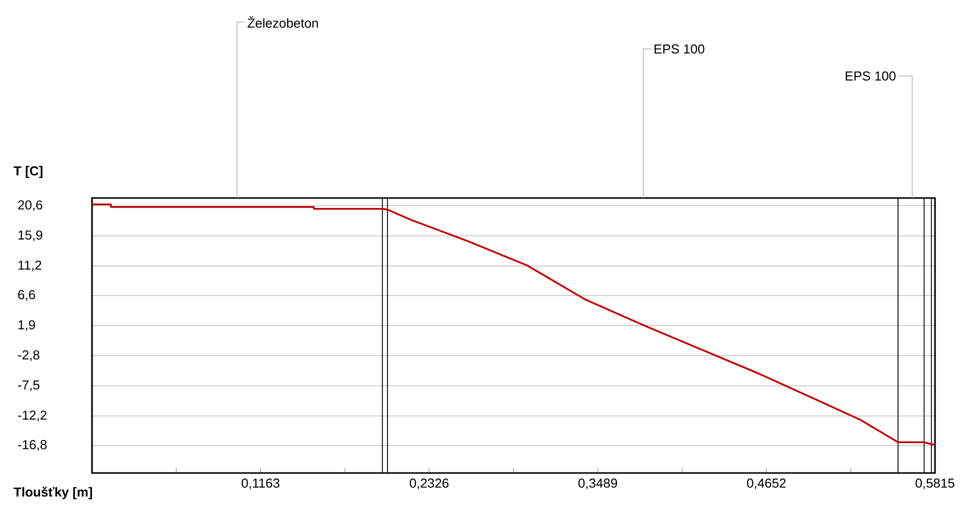 The image size is (969, 509). Describe the element at coordinates (30, 266) in the screenshot. I see `y-tick-label: 11,2` at that location.